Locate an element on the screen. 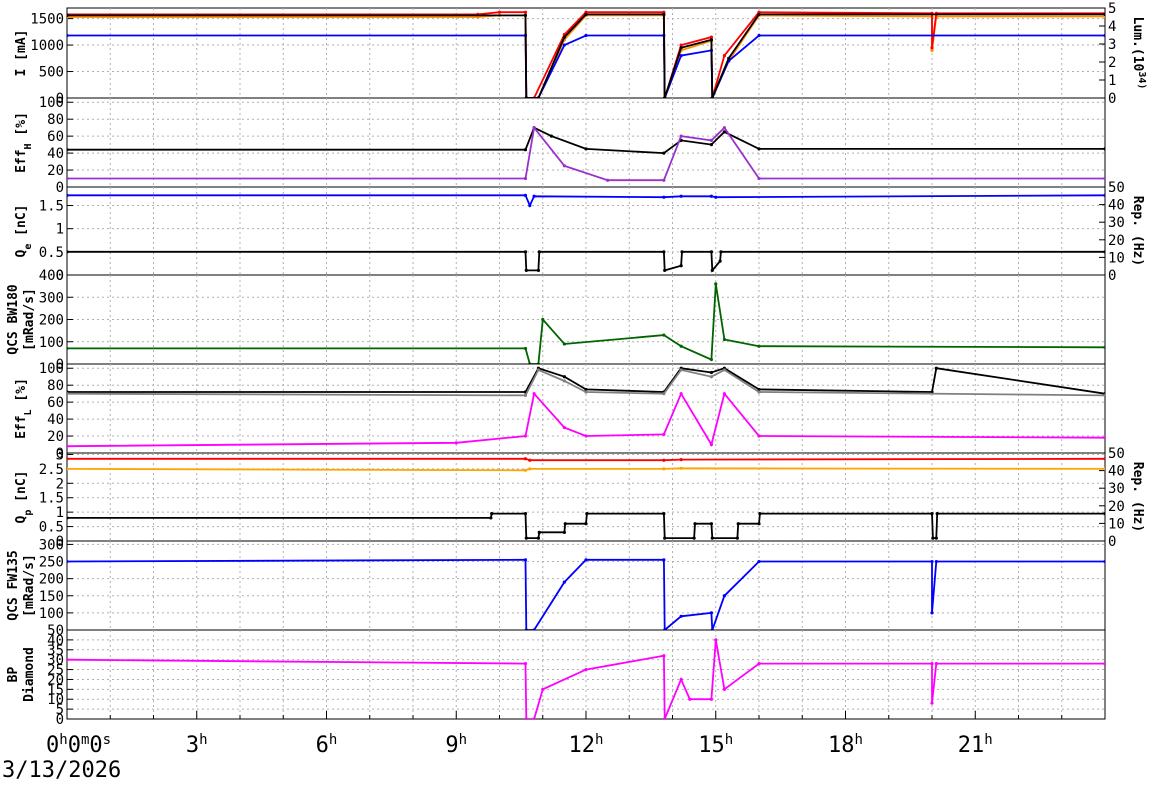  y-tick-label: 3 is located at coordinates (60, 455).